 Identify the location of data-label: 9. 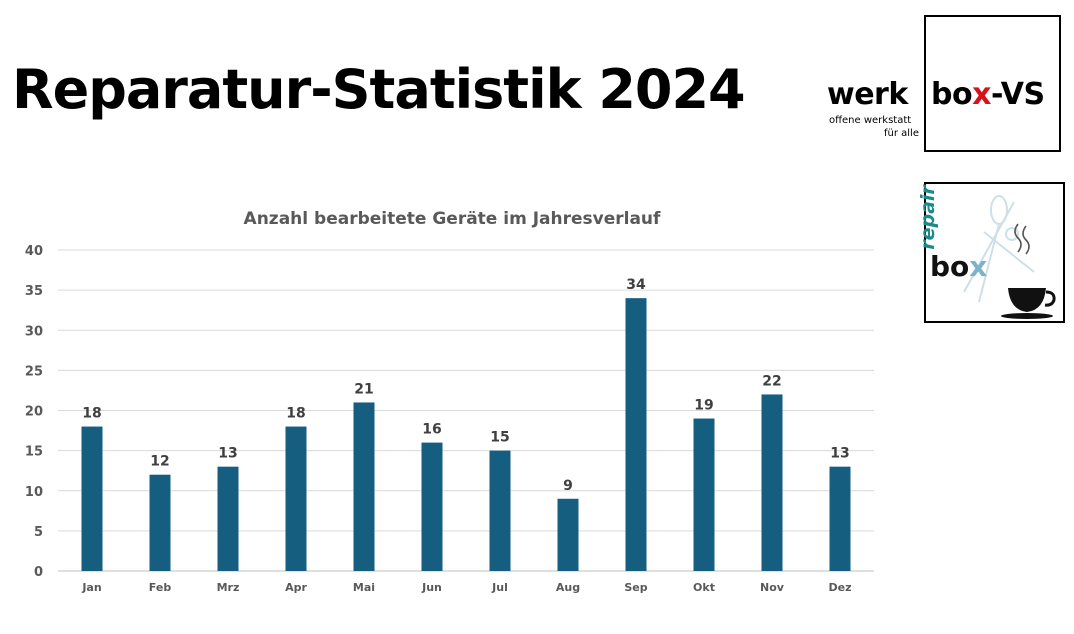
(568, 486).